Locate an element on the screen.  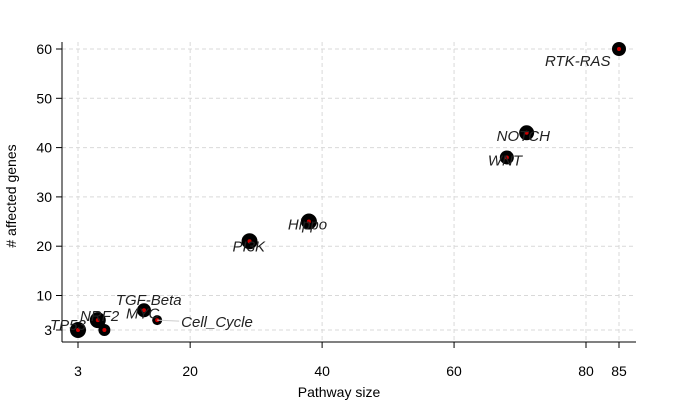
y-tick-label: 40 is located at coordinates (44, 148).